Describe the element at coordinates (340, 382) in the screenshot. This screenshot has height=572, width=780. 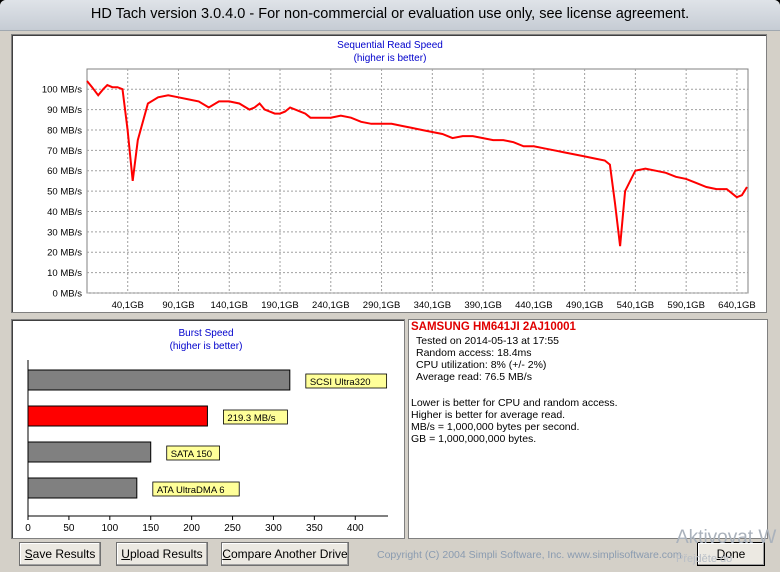
I see `burst-bar-label: SCSI Ultra320` at that location.